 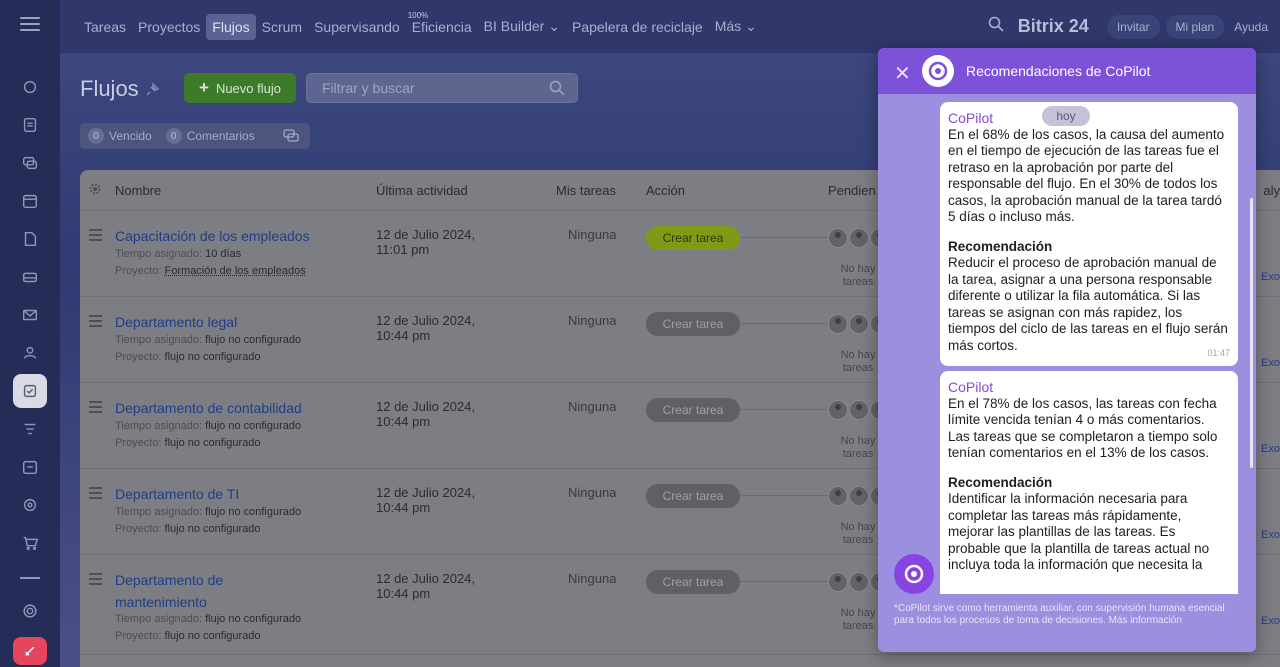 What do you see at coordinates (120, 136) in the screenshot?
I see `counter-overdue: 0 Vencido` at bounding box center [120, 136].